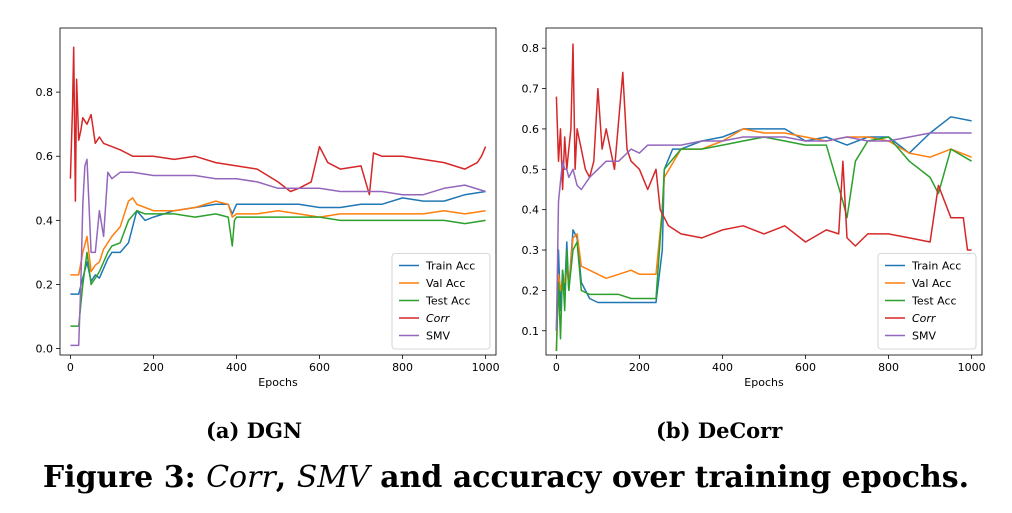 The height and width of the screenshot is (513, 1012). Describe the element at coordinates (241, 477) in the screenshot. I see `caption-corr: Corr` at that location.